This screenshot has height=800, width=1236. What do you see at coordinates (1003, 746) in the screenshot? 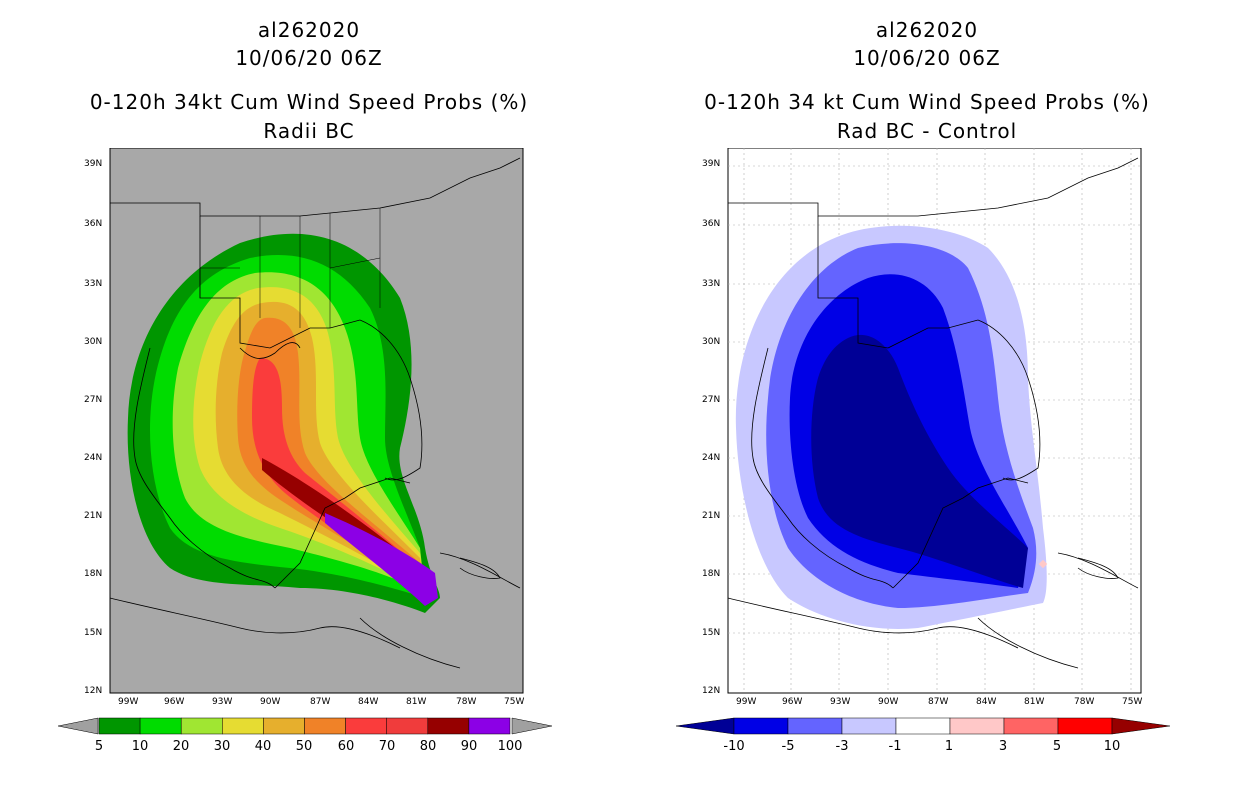
I see `colorbar-label: 3` at bounding box center [1003, 746].